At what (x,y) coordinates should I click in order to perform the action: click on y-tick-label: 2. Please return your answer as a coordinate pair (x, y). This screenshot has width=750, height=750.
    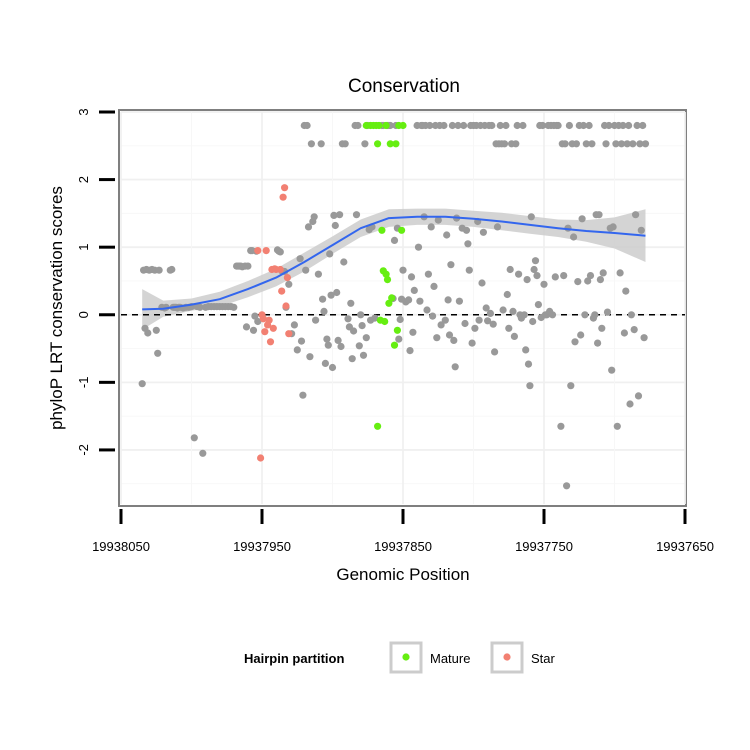
    Looking at the image, I should click on (83, 179).